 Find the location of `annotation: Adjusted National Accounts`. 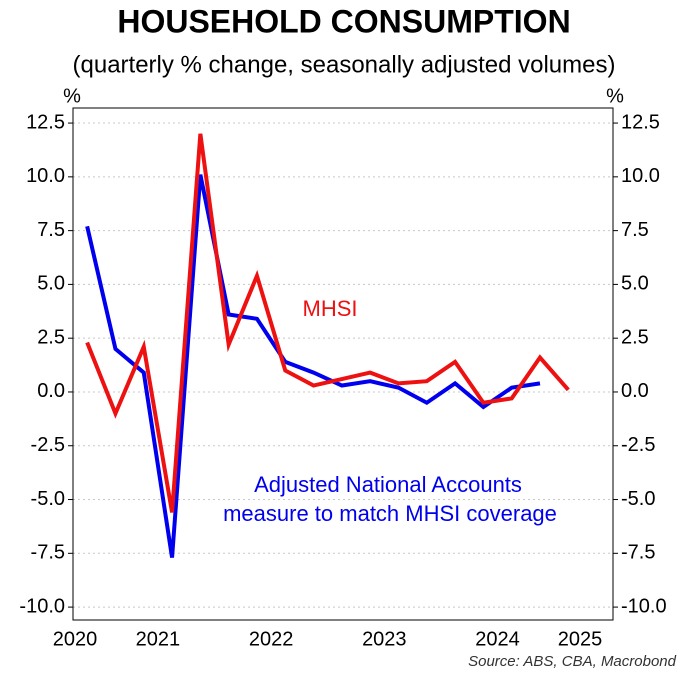

annotation: Adjusted National Accounts is located at coordinates (388, 484).